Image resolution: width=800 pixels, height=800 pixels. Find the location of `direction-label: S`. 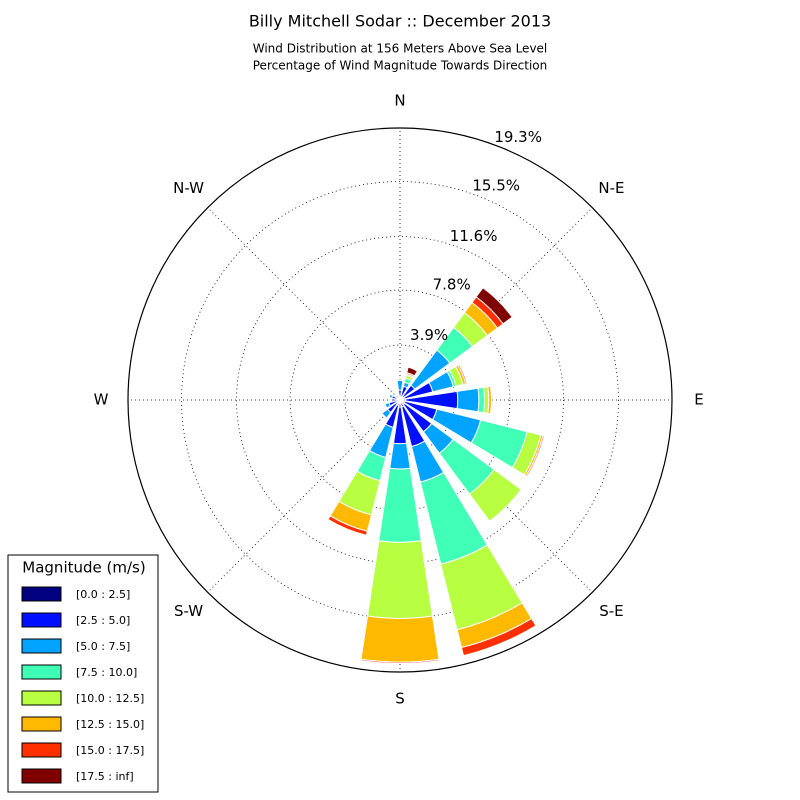

direction-label: S is located at coordinates (400, 699).